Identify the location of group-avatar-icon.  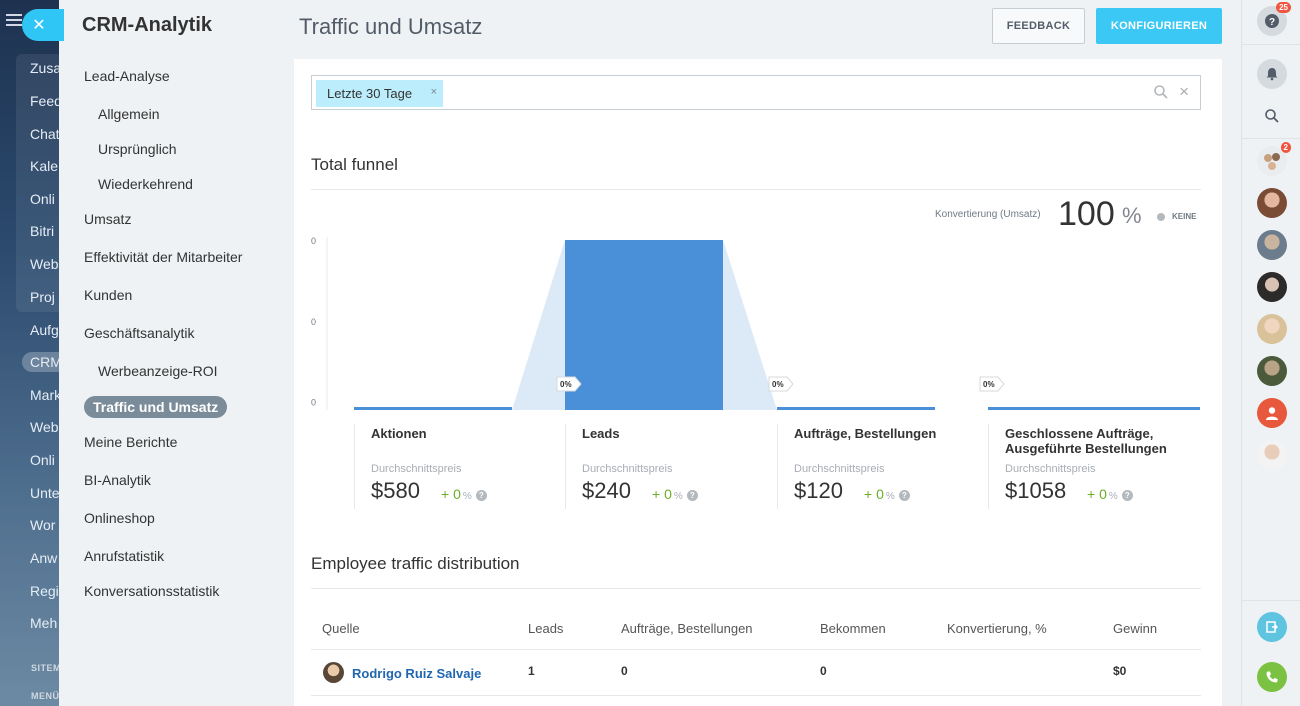
(1272, 161).